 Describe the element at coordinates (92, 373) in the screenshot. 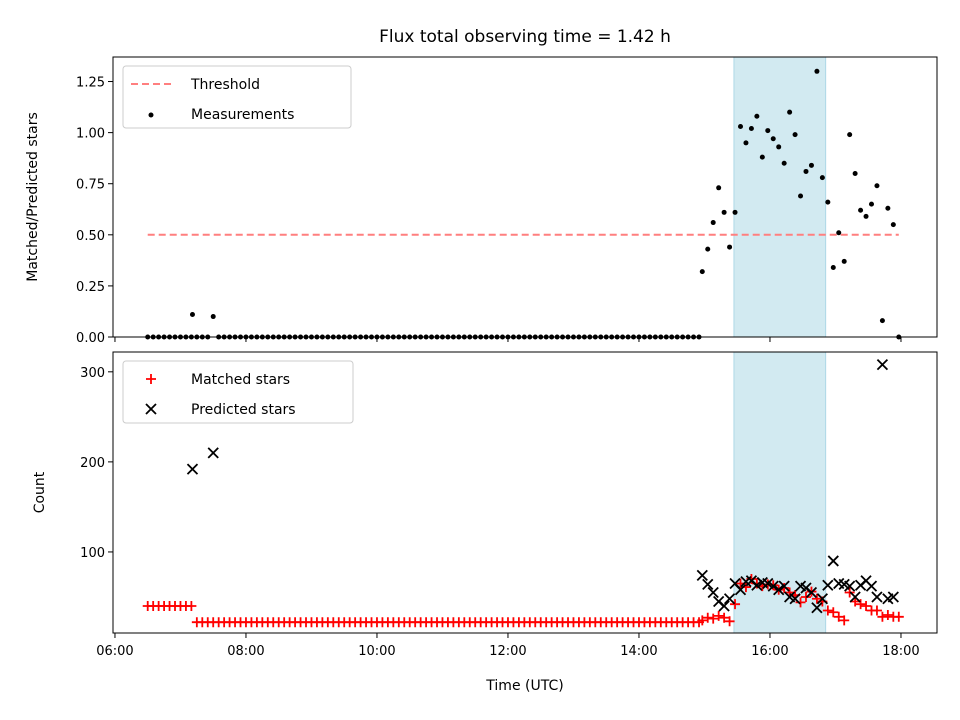

I see `y-tick-label: 300` at that location.